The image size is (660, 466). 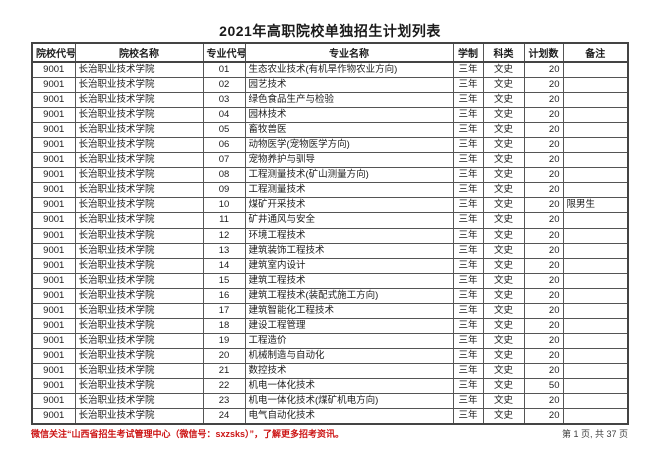 What do you see at coordinates (224, 401) in the screenshot?
I see `cell-major-code: 23` at bounding box center [224, 401].